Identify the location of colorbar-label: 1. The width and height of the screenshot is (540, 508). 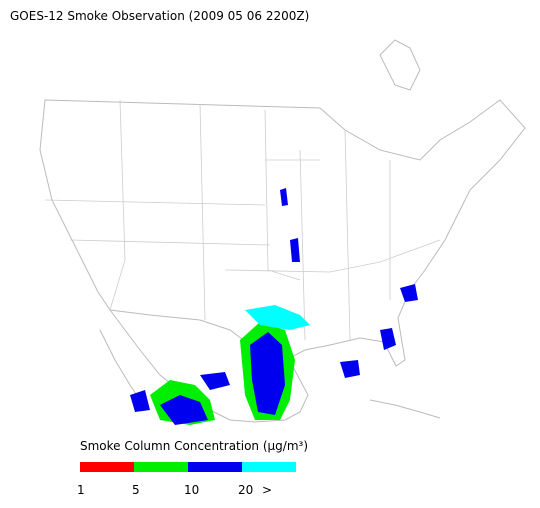
(81, 490).